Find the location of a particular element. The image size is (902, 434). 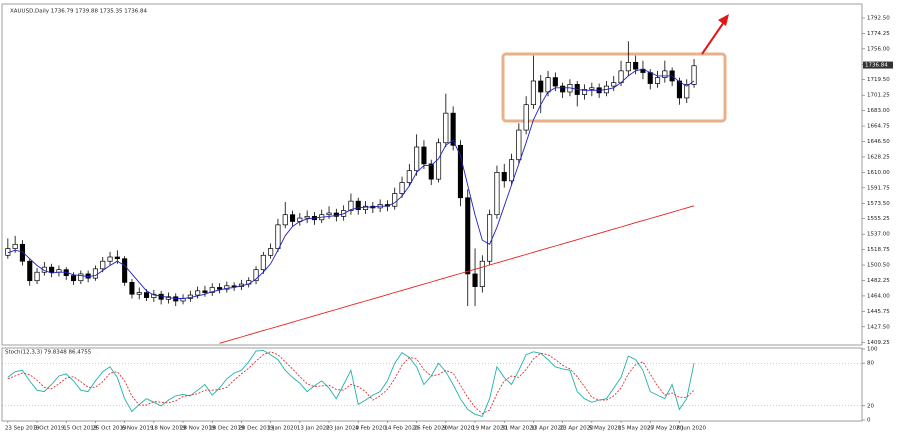

line is located at coordinates (351, 383).